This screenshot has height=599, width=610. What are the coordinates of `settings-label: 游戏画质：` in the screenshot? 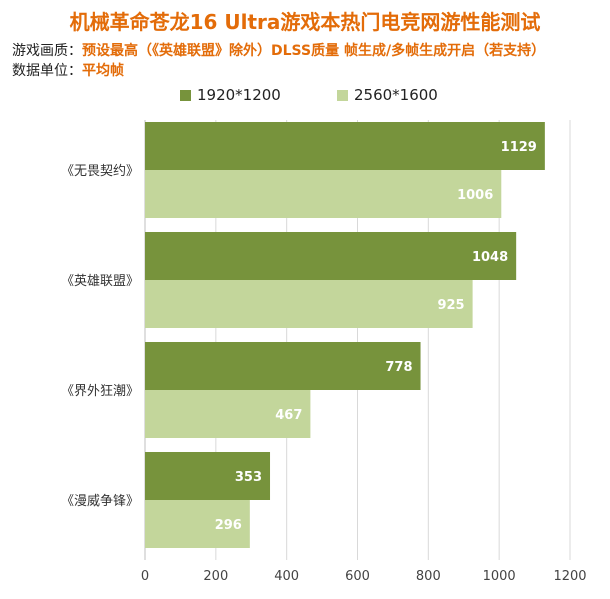 It's located at (47, 51).